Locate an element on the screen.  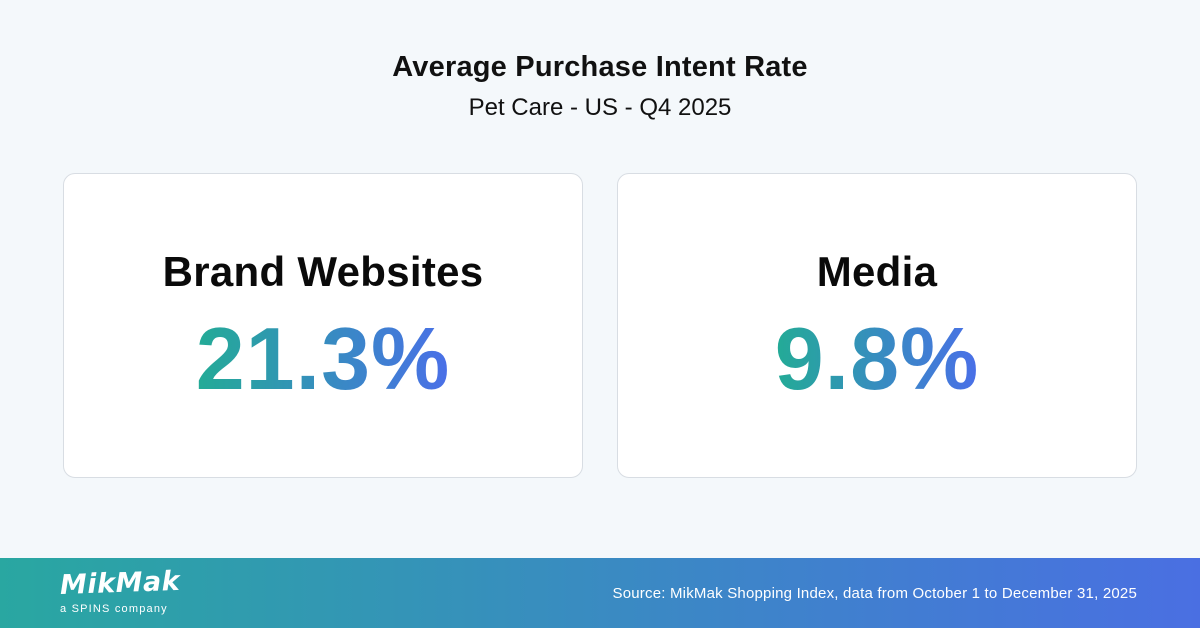
stat-card-label: Media is located at coordinates (877, 271).